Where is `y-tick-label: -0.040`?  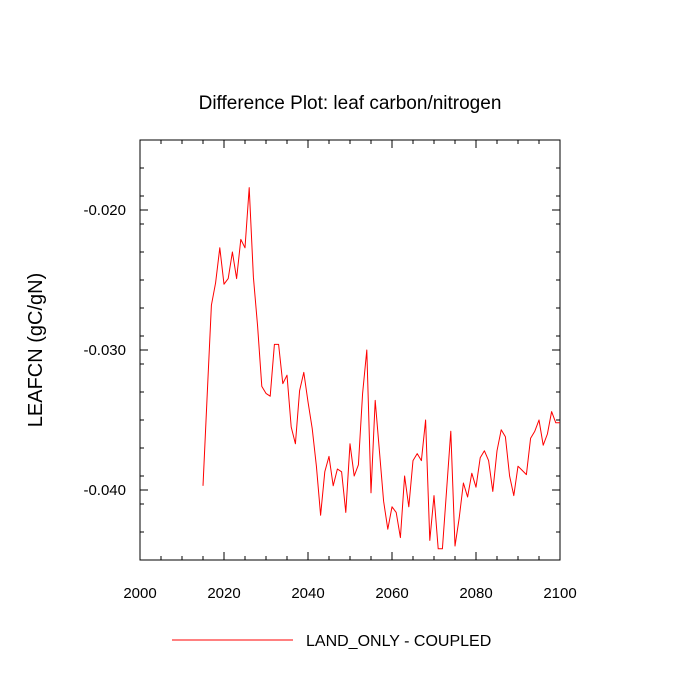 y-tick-label: -0.040 is located at coordinates (104, 490).